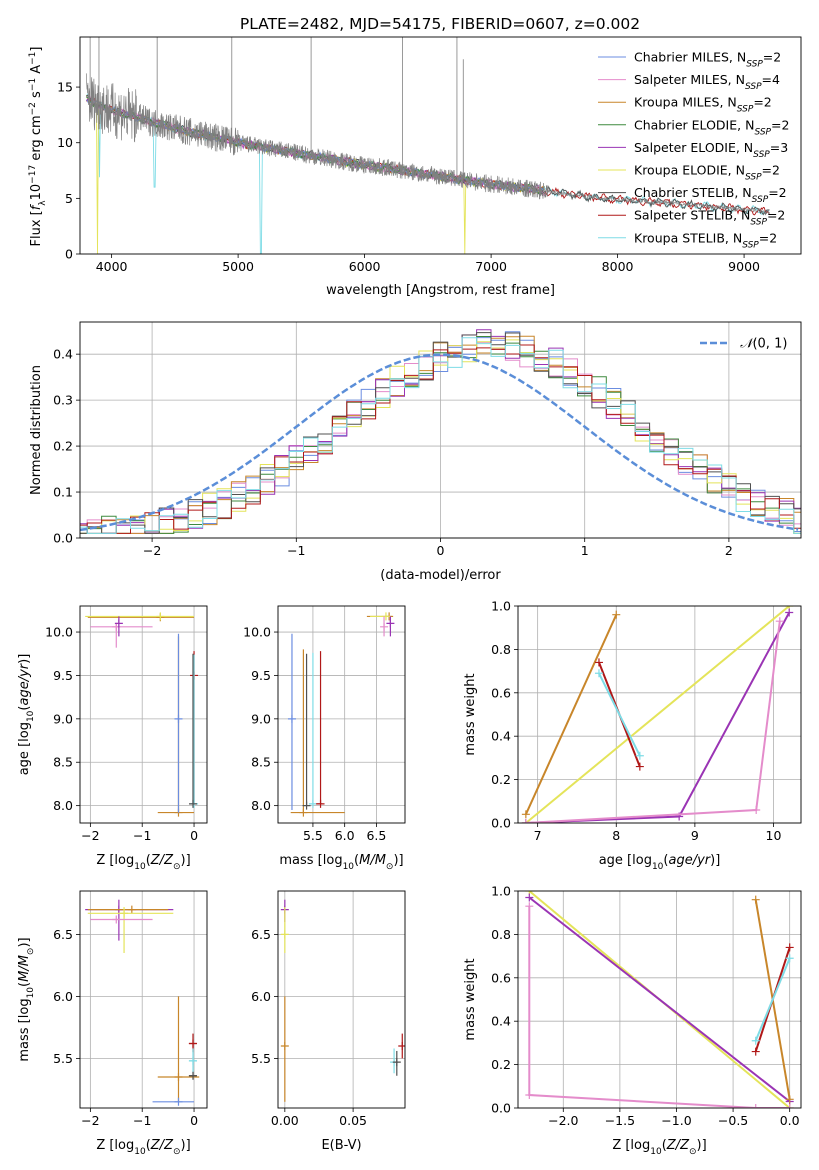 The width and height of the screenshot is (819, 1170). What do you see at coordinates (771, 79) in the screenshot?
I see `legend-tail: =4` at bounding box center [771, 79].